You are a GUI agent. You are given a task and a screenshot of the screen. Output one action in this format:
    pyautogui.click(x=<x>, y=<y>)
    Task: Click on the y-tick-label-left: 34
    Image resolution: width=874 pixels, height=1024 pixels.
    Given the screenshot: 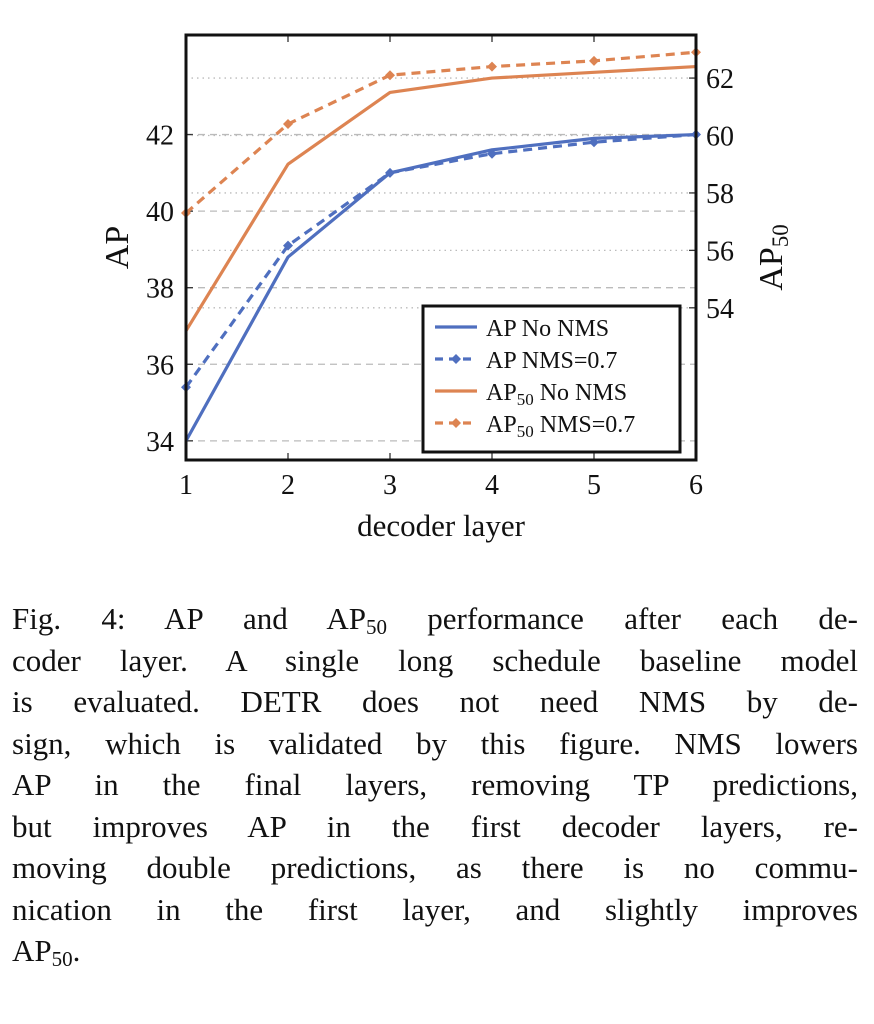 What is the action you would take?
    pyautogui.click(x=160, y=442)
    